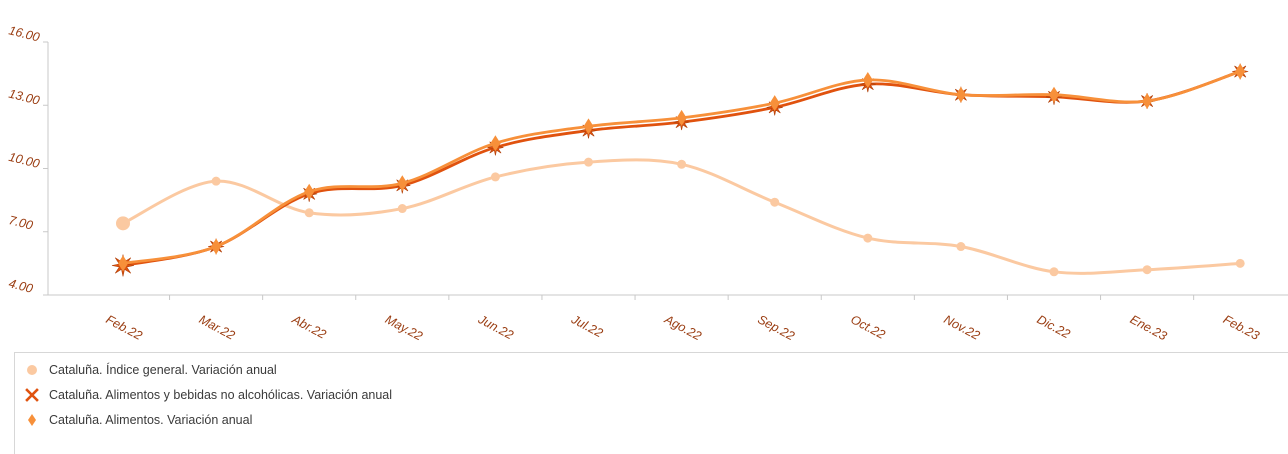 The height and width of the screenshot is (454, 1288). What do you see at coordinates (961, 327) in the screenshot?
I see `x-tick-label: Nov.22` at bounding box center [961, 327].